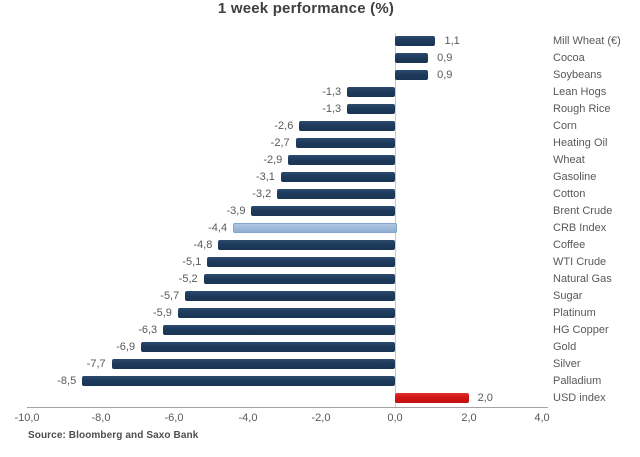  What do you see at coordinates (565, 126) in the screenshot?
I see `category-label: Corn` at bounding box center [565, 126].